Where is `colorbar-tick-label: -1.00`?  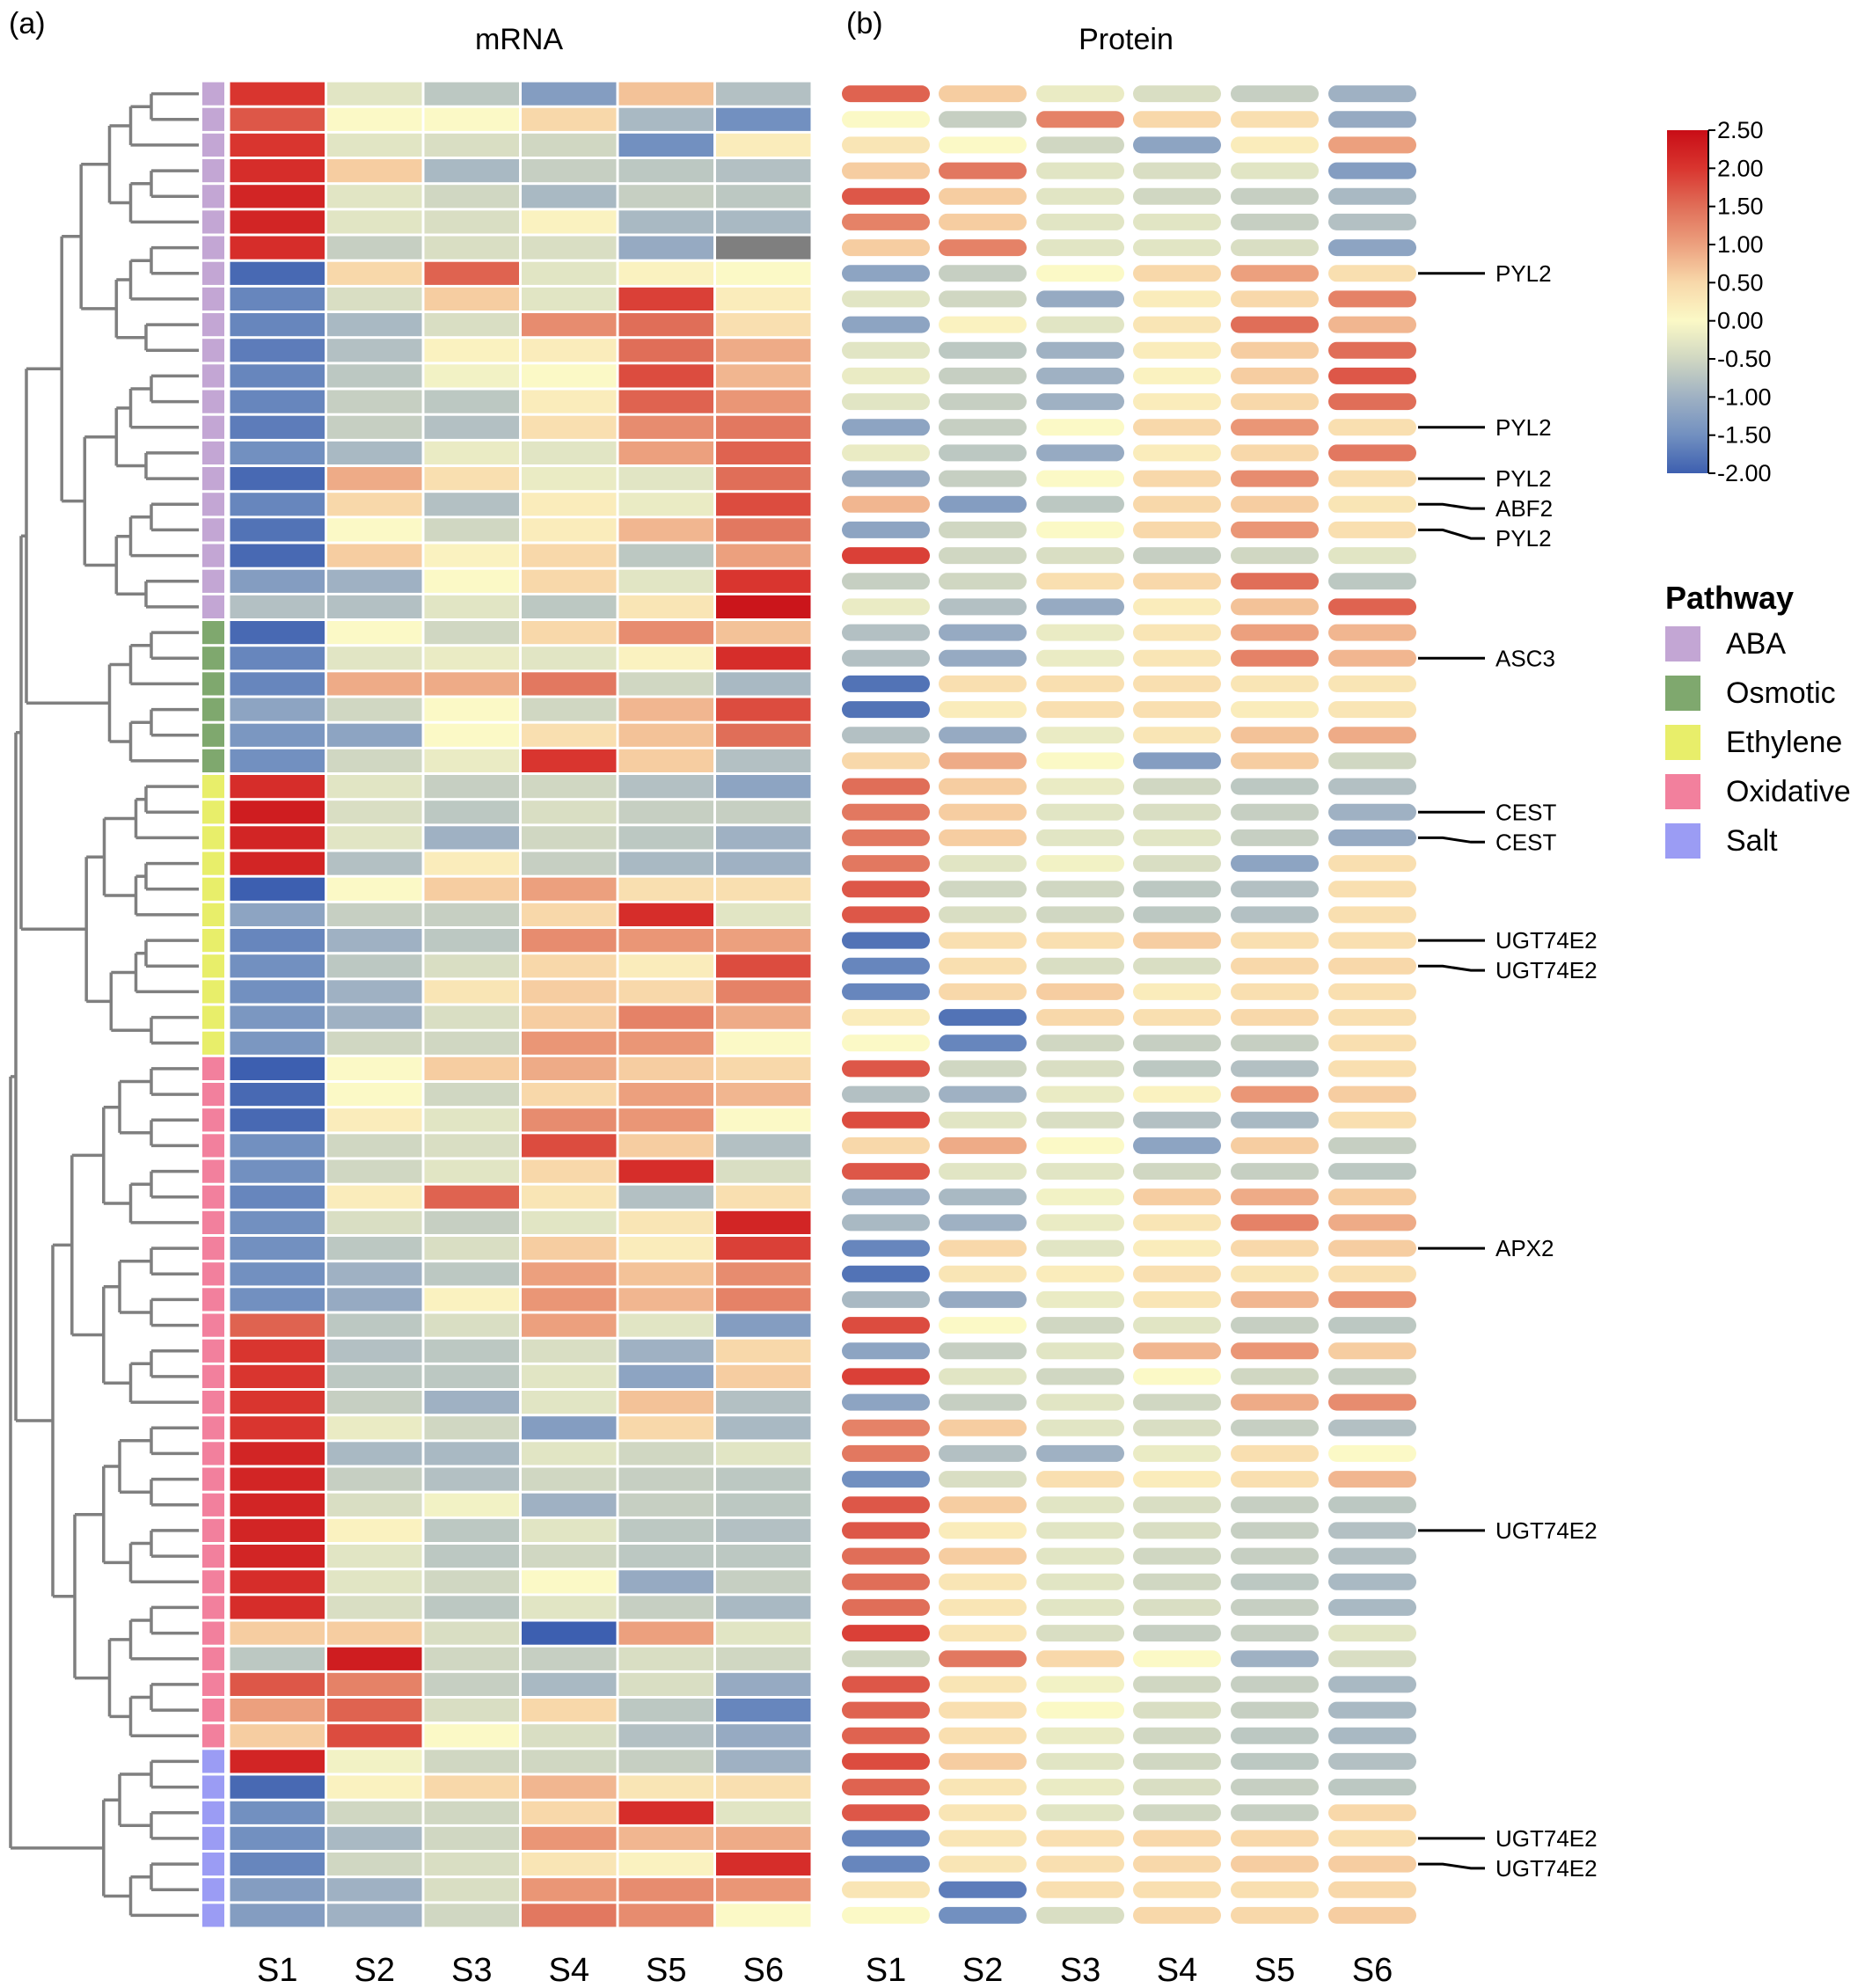 colorbar-tick-label: -1.00 is located at coordinates (1744, 397).